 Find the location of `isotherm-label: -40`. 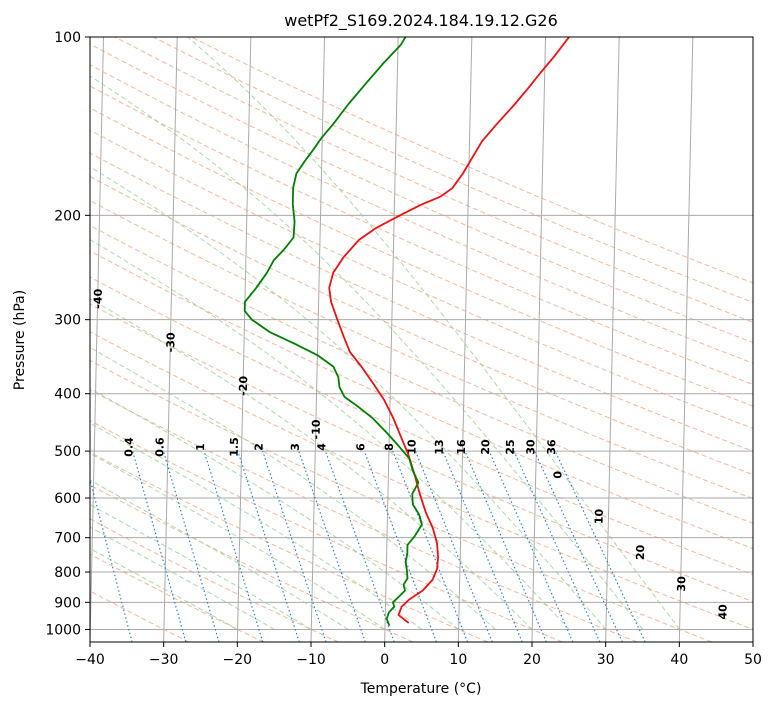

isotherm-label: -40 is located at coordinates (97, 298).